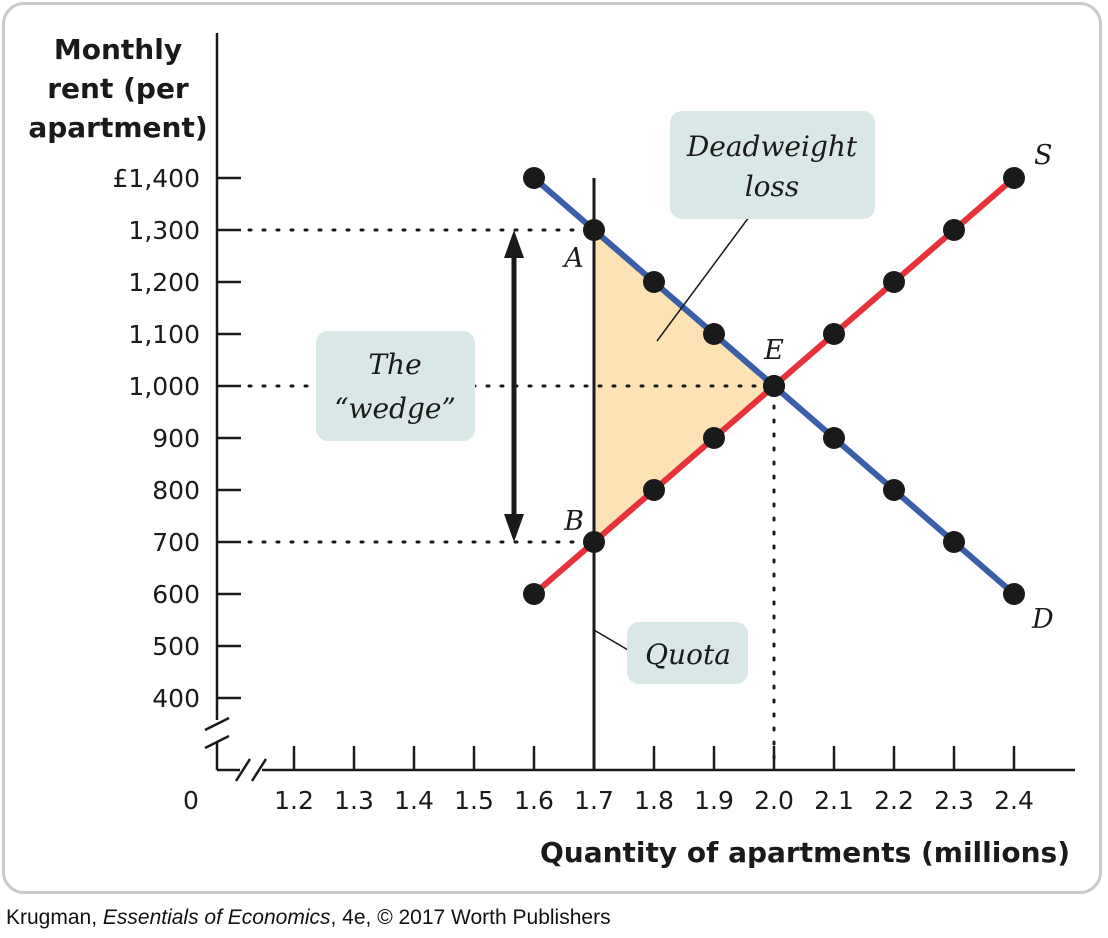 The width and height of the screenshot is (1108, 938). Describe the element at coordinates (216, 917) in the screenshot. I see `caption-title: Essentials of Economics` at that location.